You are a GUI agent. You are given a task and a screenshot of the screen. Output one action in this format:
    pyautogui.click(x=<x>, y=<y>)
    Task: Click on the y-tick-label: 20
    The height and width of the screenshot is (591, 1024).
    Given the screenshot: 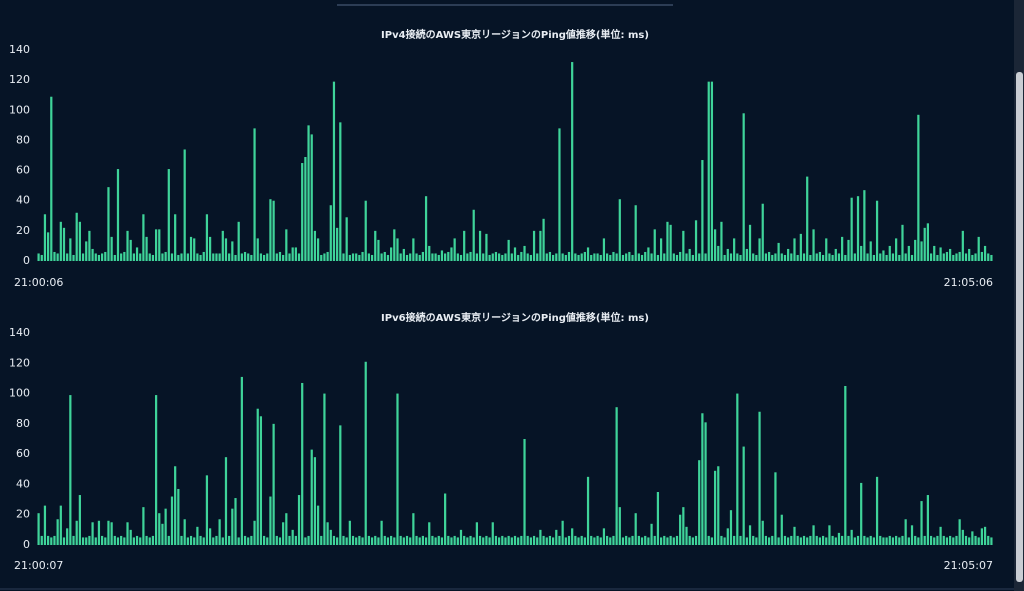 What is the action you would take?
    pyautogui.click(x=23, y=514)
    